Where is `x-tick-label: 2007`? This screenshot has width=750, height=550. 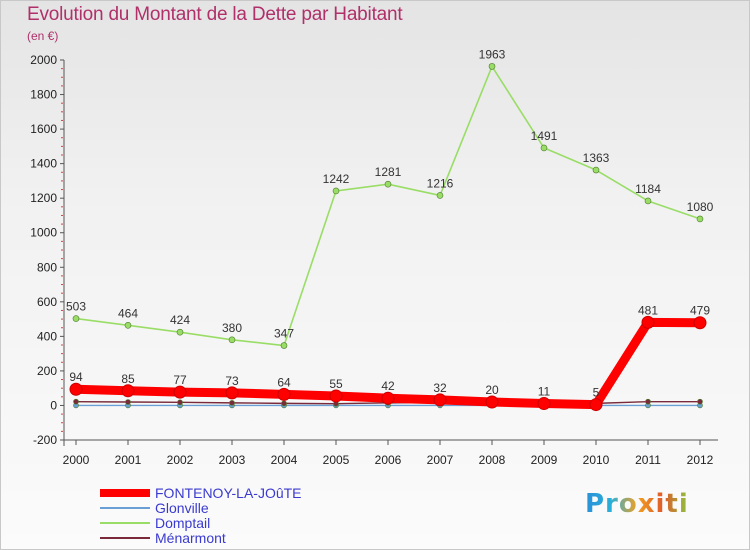 x-tick-label: 2007 is located at coordinates (440, 460).